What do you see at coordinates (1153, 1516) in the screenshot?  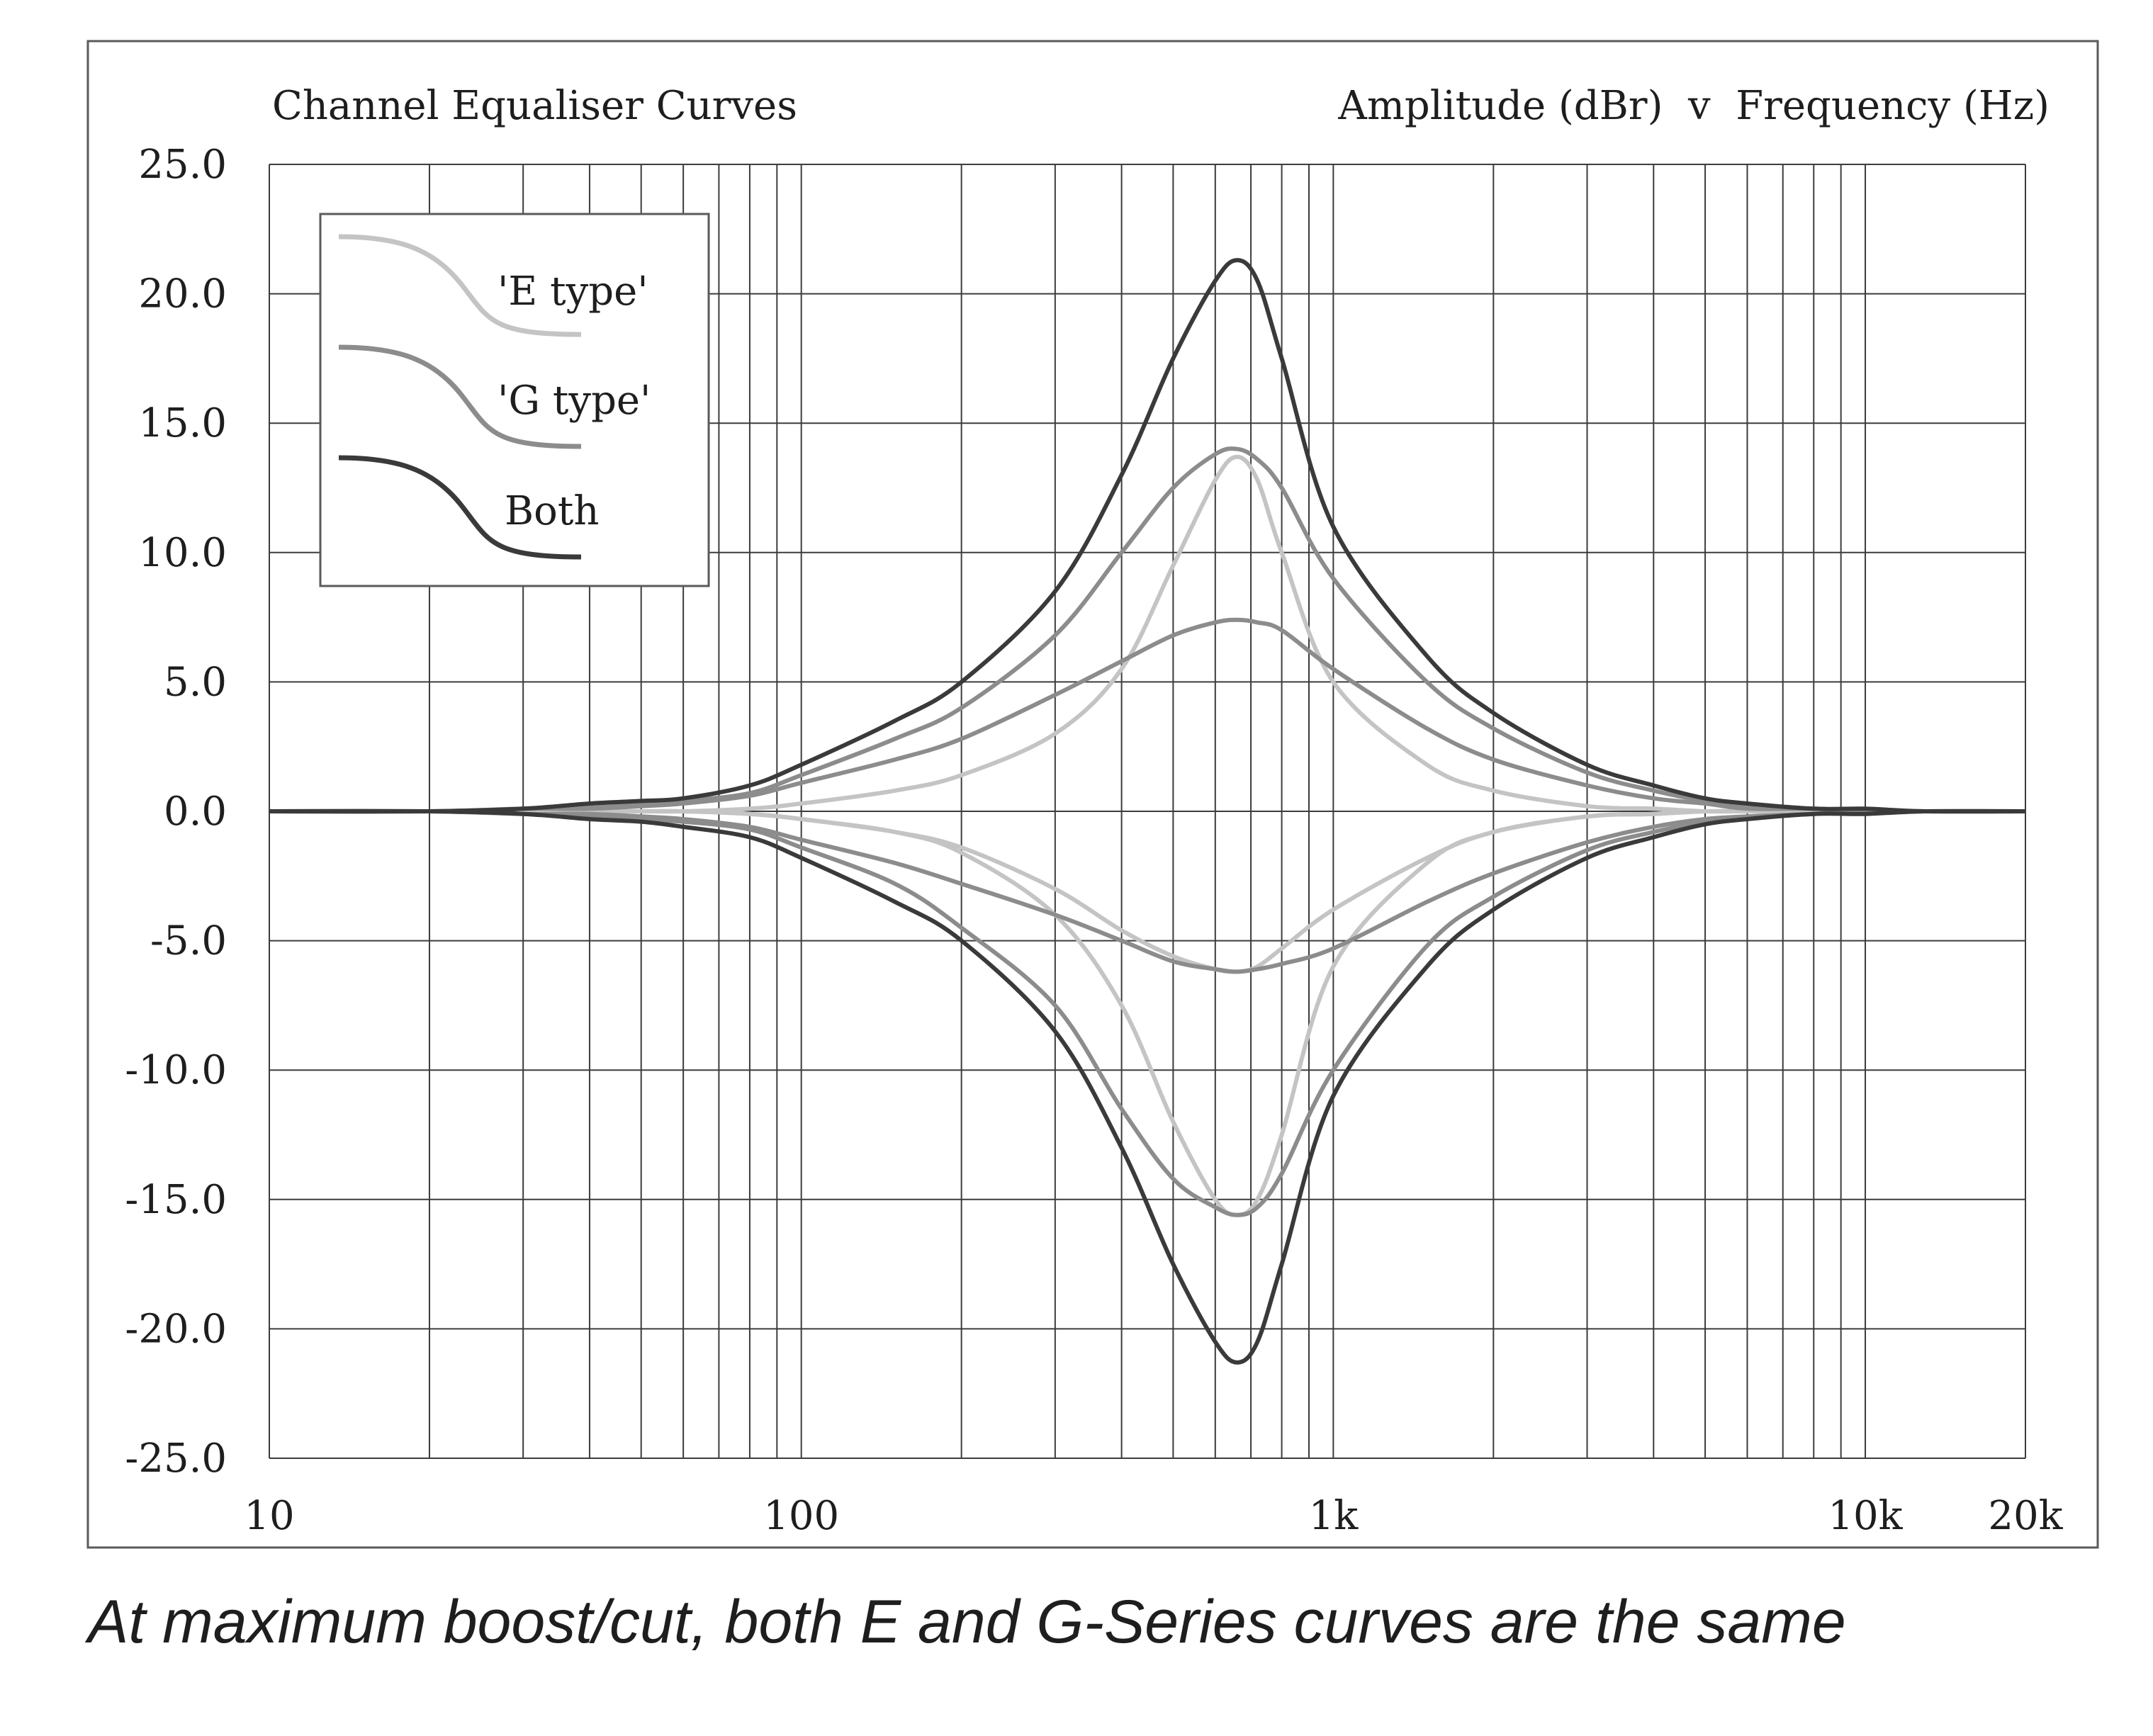 I see `x-axis-ticks: 10 100 1k 10k 20k` at bounding box center [1153, 1516].